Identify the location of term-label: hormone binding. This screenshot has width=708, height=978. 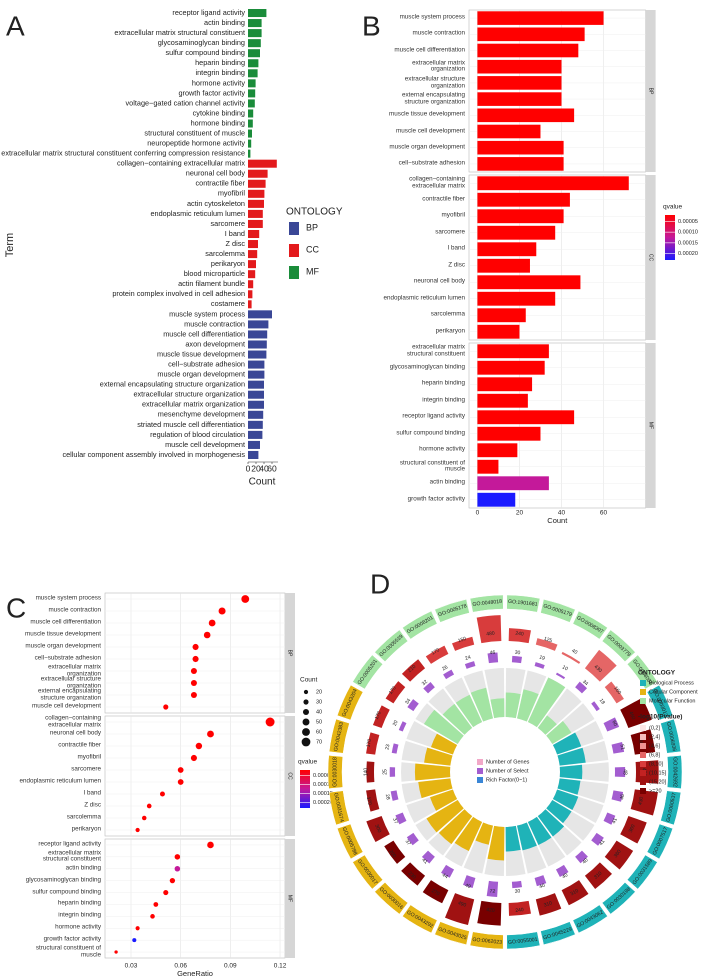
(218, 122).